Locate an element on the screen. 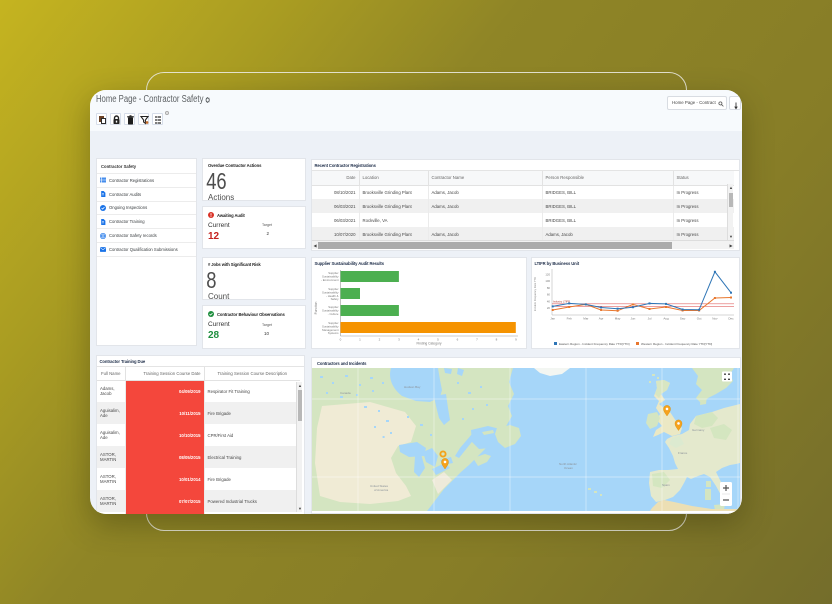  svg-text: Spain is located at coordinates (666, 485).